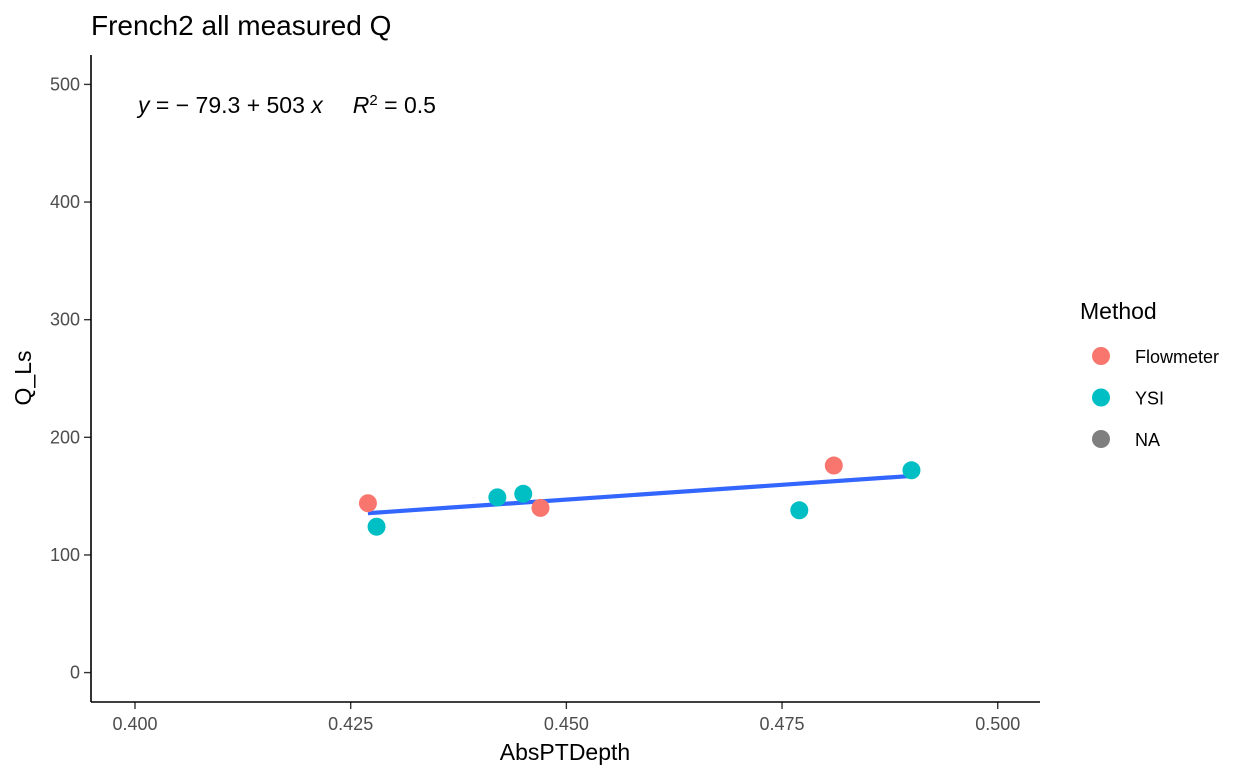 The image size is (1260, 778). I want to click on data-points-layer, so click(639, 496).